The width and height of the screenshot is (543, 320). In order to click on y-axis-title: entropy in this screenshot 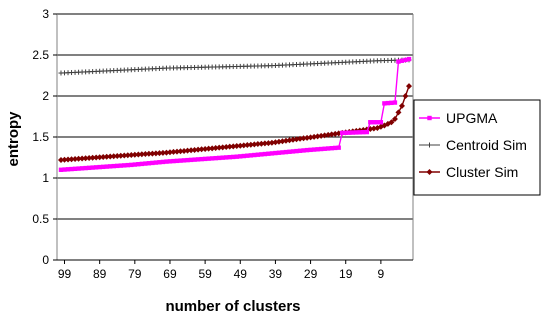, I will do `click(13, 139)`.